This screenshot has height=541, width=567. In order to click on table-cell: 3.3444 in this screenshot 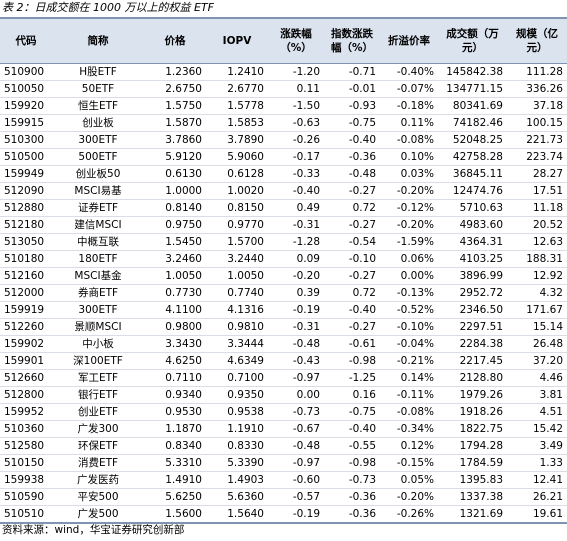, I will do `click(237, 344)`.